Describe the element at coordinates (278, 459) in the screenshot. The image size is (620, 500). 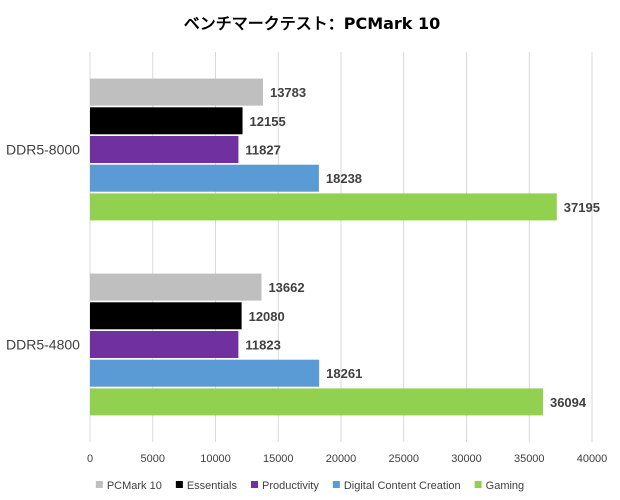
I see `x-tick-label: 15000` at that location.